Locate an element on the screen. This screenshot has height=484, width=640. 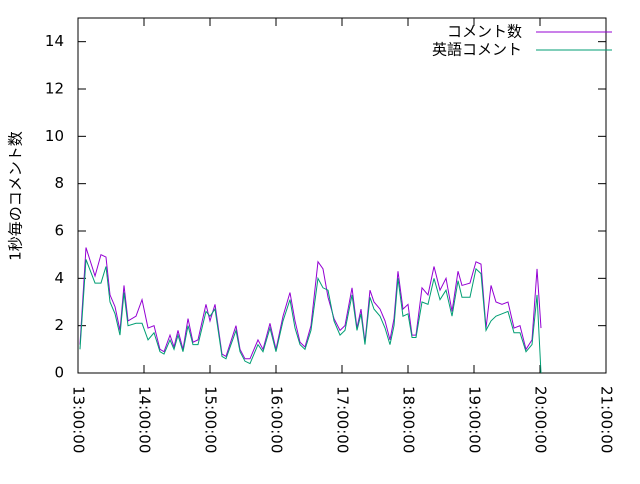
x-tick-label: 16:00:00 is located at coordinates (277, 419).